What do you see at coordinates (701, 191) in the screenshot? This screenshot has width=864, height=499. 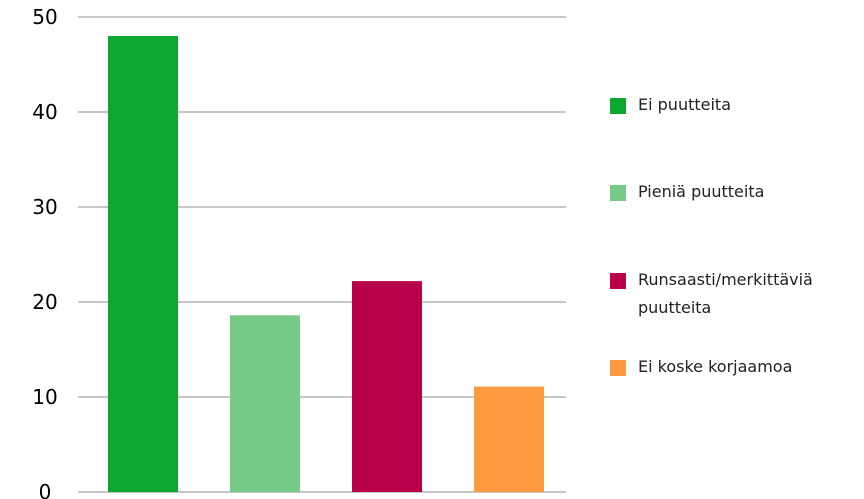 I see `legend-label: Pieniä puutteita` at bounding box center [701, 191].